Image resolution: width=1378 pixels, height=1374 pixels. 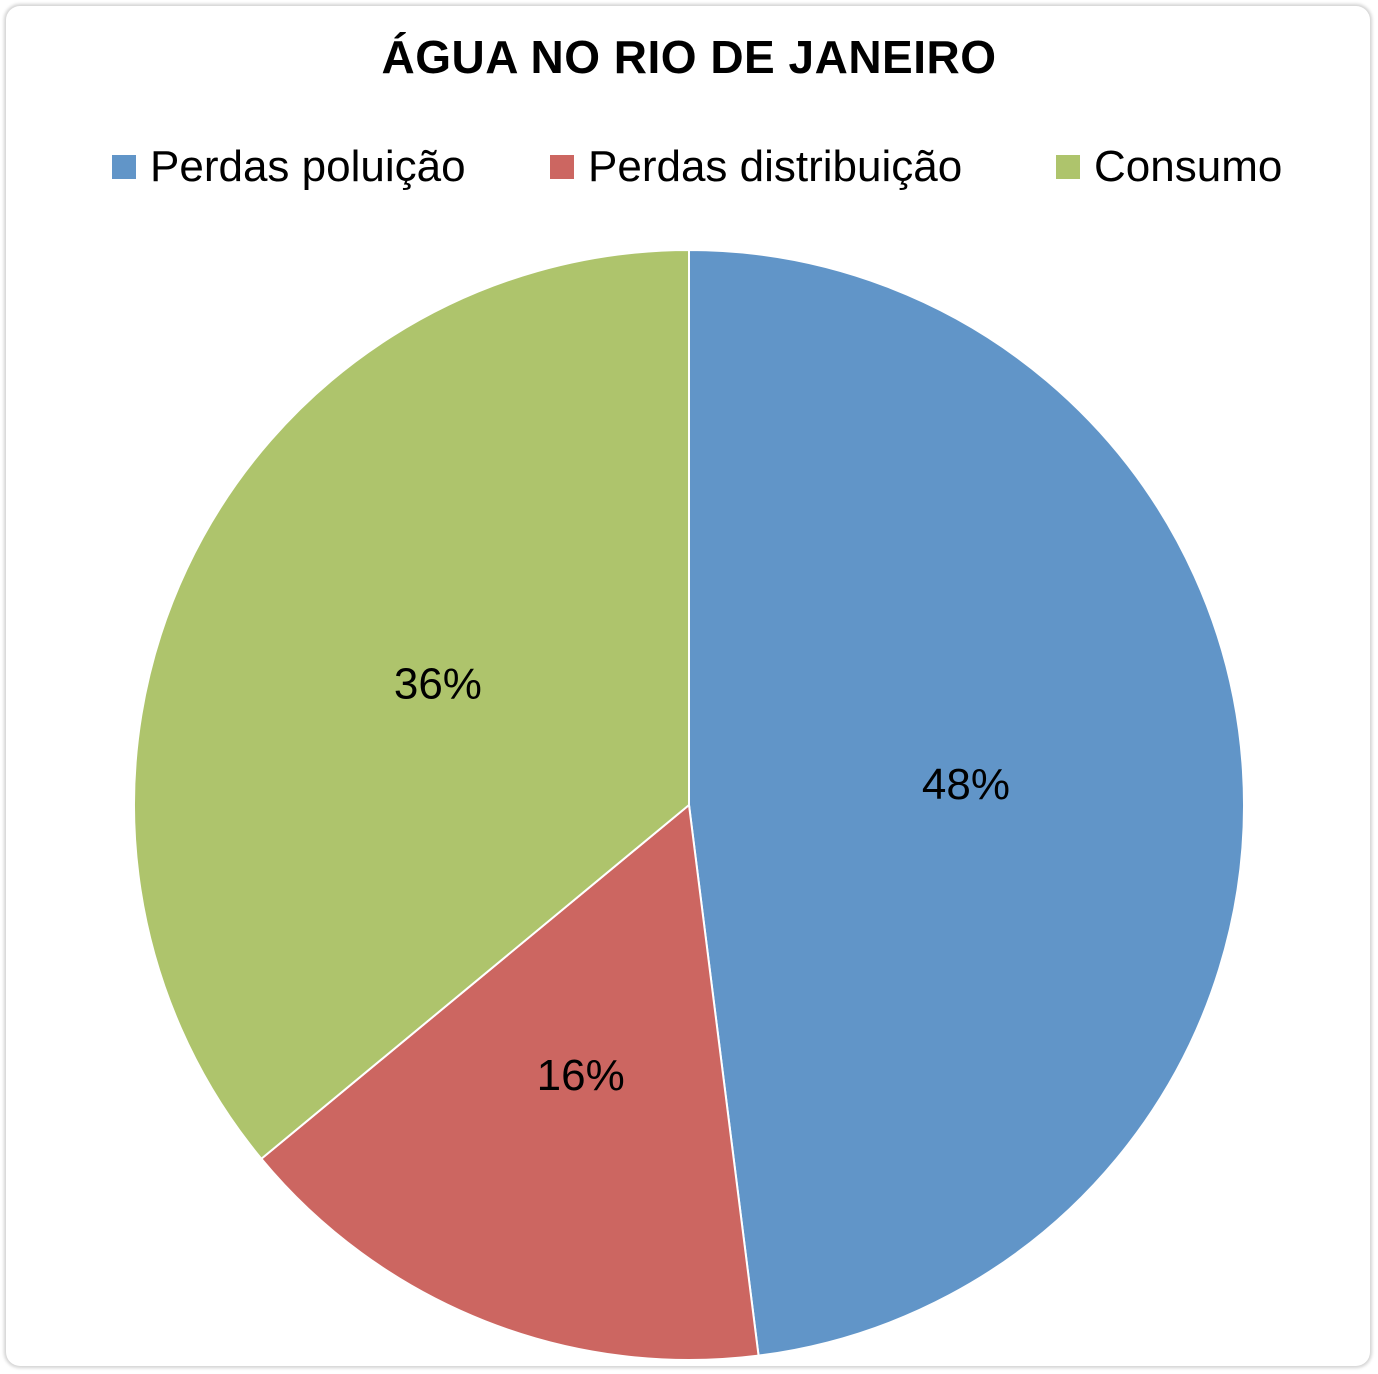 What do you see at coordinates (581, 1075) in the screenshot?
I see `data-label-perdas-distribuicao: 16%` at bounding box center [581, 1075].